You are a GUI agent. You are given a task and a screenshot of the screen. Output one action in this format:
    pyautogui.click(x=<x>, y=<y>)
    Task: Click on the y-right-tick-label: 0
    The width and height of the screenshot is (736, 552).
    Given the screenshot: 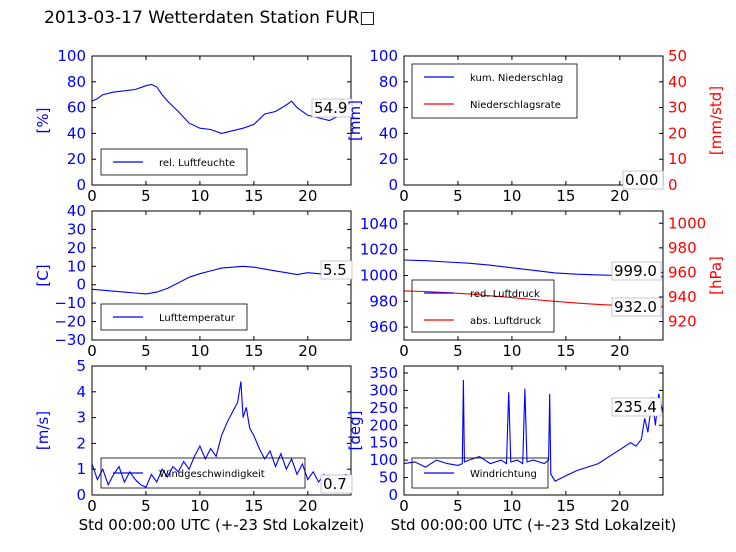 What is the action you would take?
    pyautogui.click(x=673, y=185)
    